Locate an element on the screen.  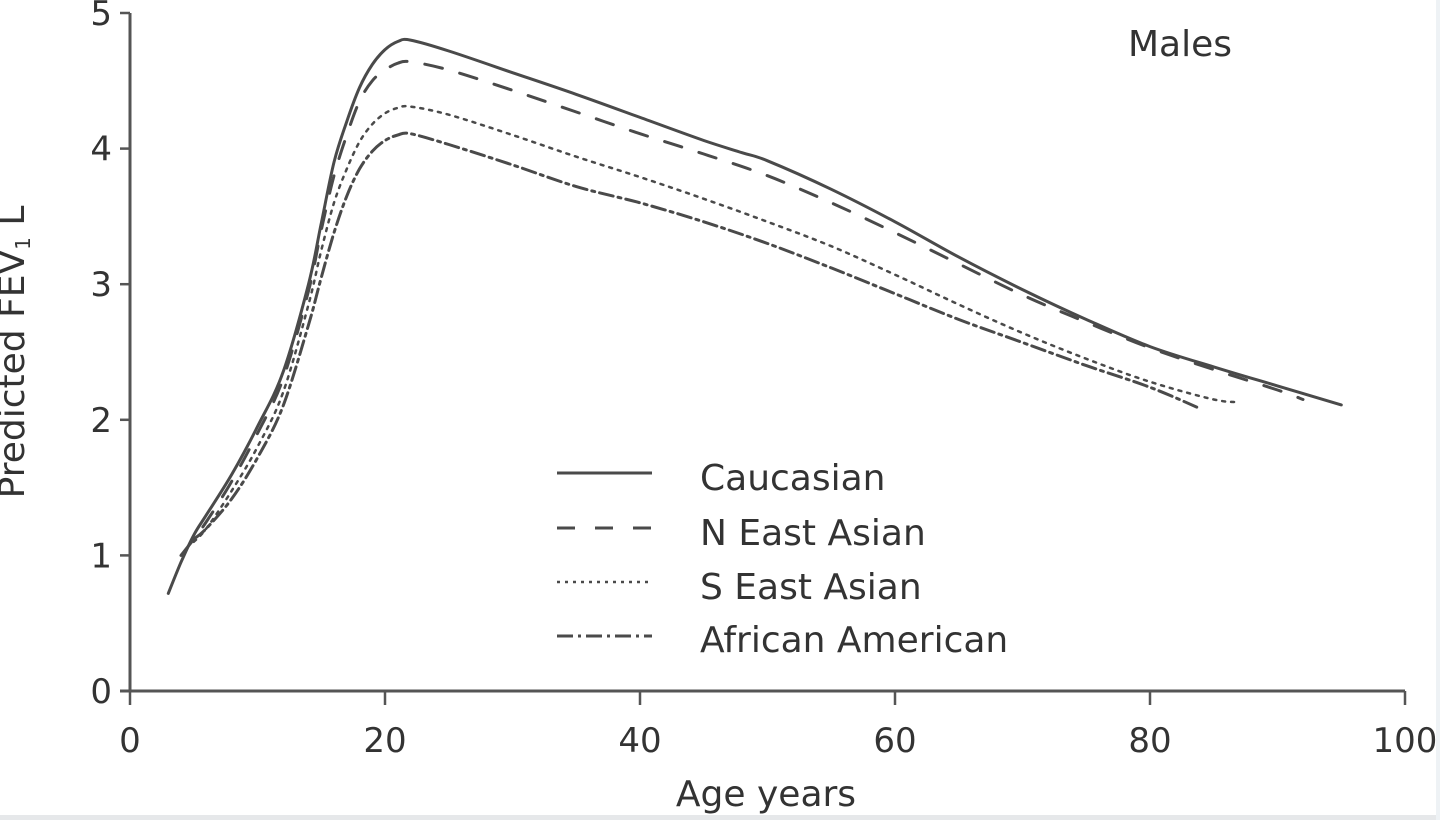
y-ticks: 0 1 2 3 4 5 is located at coordinates (110, 356).